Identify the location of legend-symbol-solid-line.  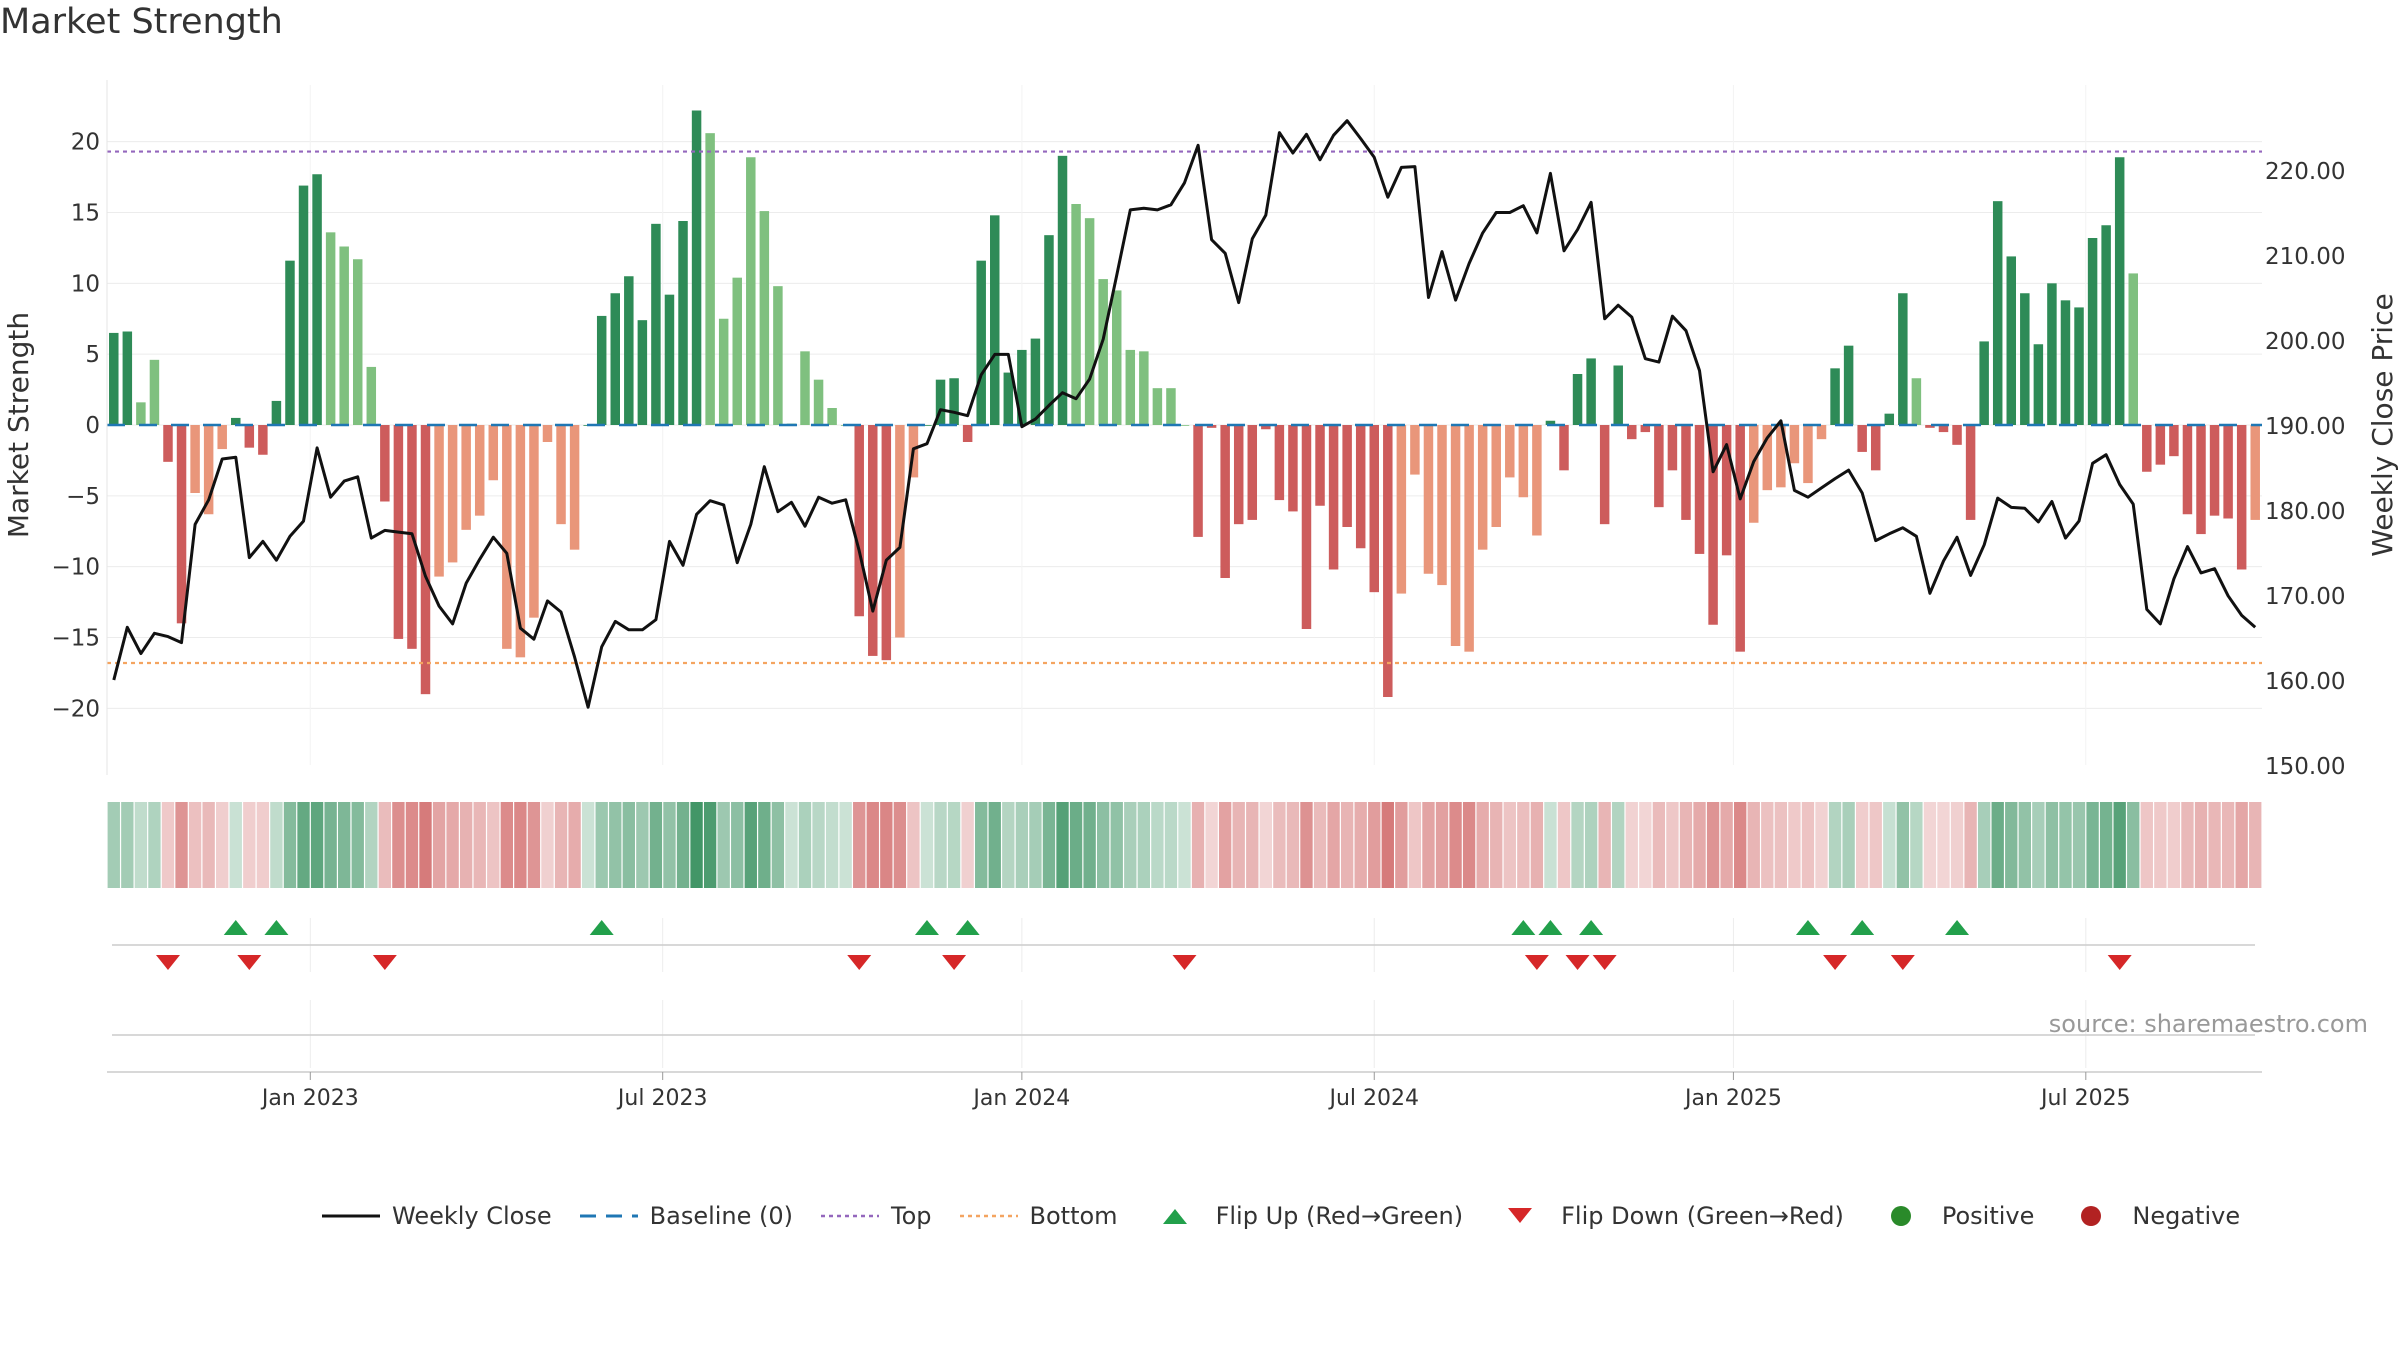
(351, 1216).